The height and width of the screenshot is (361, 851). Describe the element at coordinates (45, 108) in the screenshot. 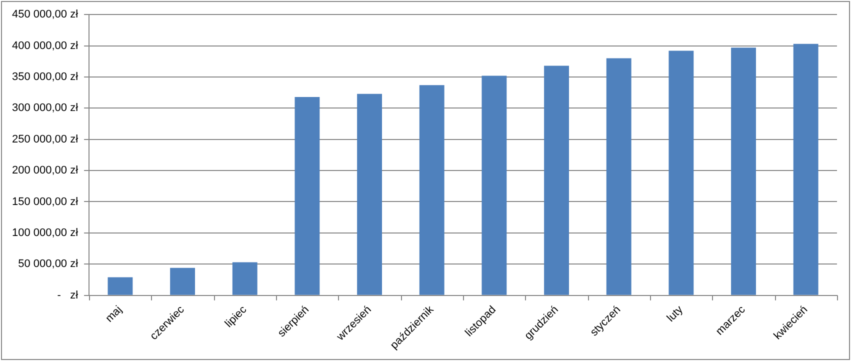

I see `y-tick-label: 300 000,00 zł` at that location.